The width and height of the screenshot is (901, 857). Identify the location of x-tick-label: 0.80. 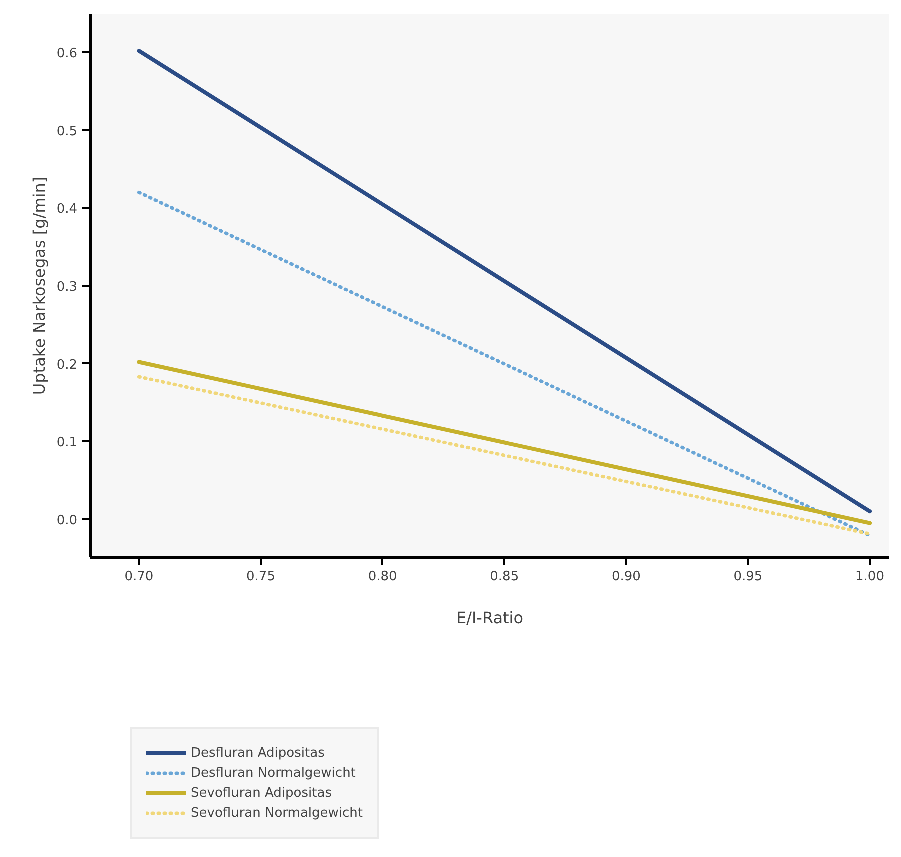
(383, 577).